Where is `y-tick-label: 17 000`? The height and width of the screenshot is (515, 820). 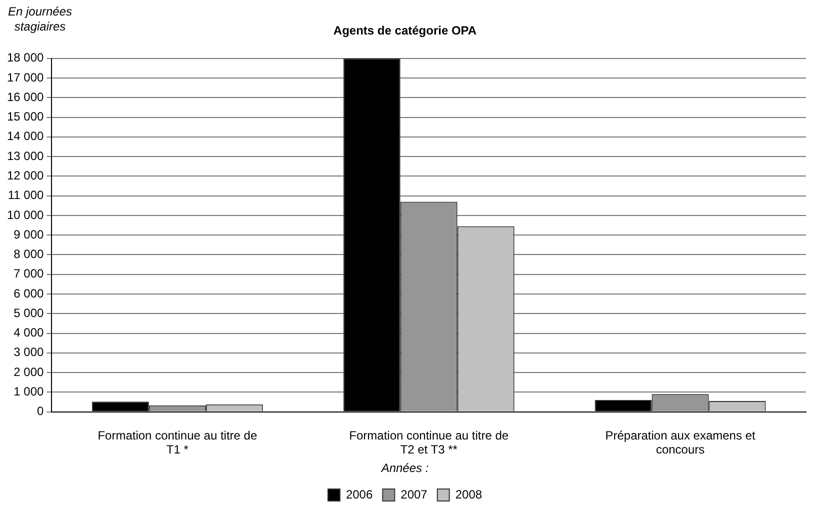 y-tick-label: 17 000 is located at coordinates (25, 77).